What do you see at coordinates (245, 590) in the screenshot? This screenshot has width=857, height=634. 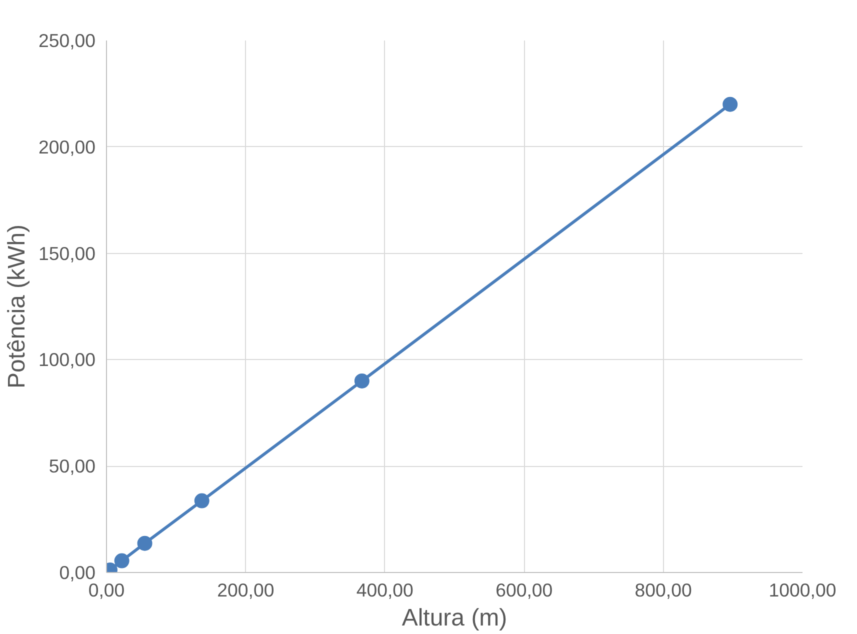 I see `x-tick-label: 200,00` at bounding box center [245, 590].